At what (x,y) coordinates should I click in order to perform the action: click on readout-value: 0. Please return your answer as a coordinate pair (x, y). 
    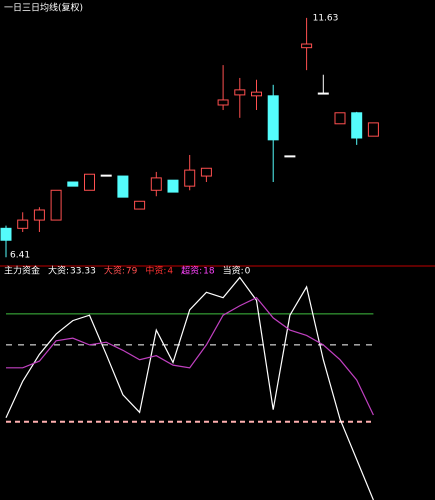
    Looking at the image, I should click on (248, 272).